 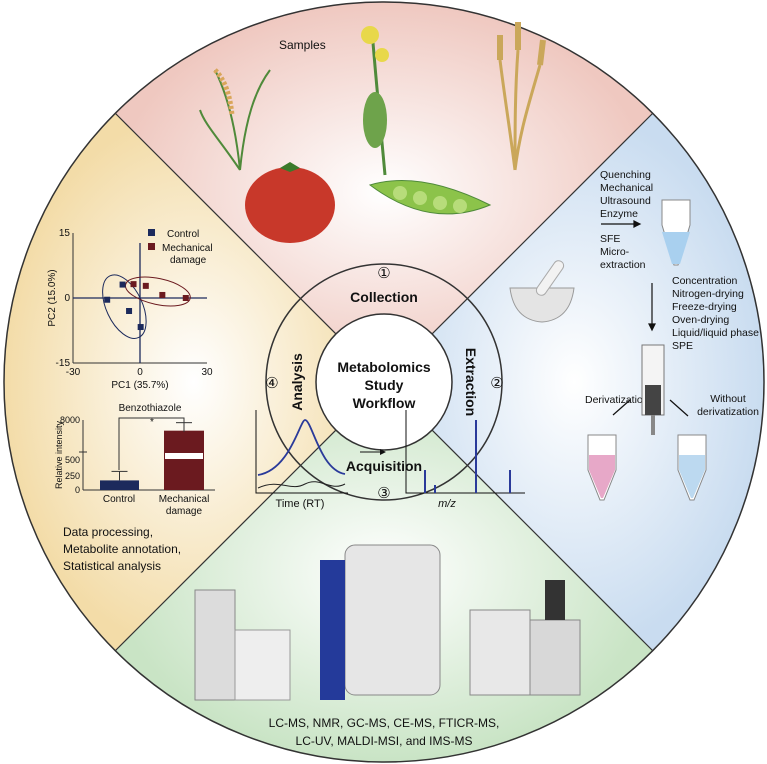 What do you see at coordinates (184, 499) in the screenshot?
I see `category-label-mechanical: Mechanical` at bounding box center [184, 499].